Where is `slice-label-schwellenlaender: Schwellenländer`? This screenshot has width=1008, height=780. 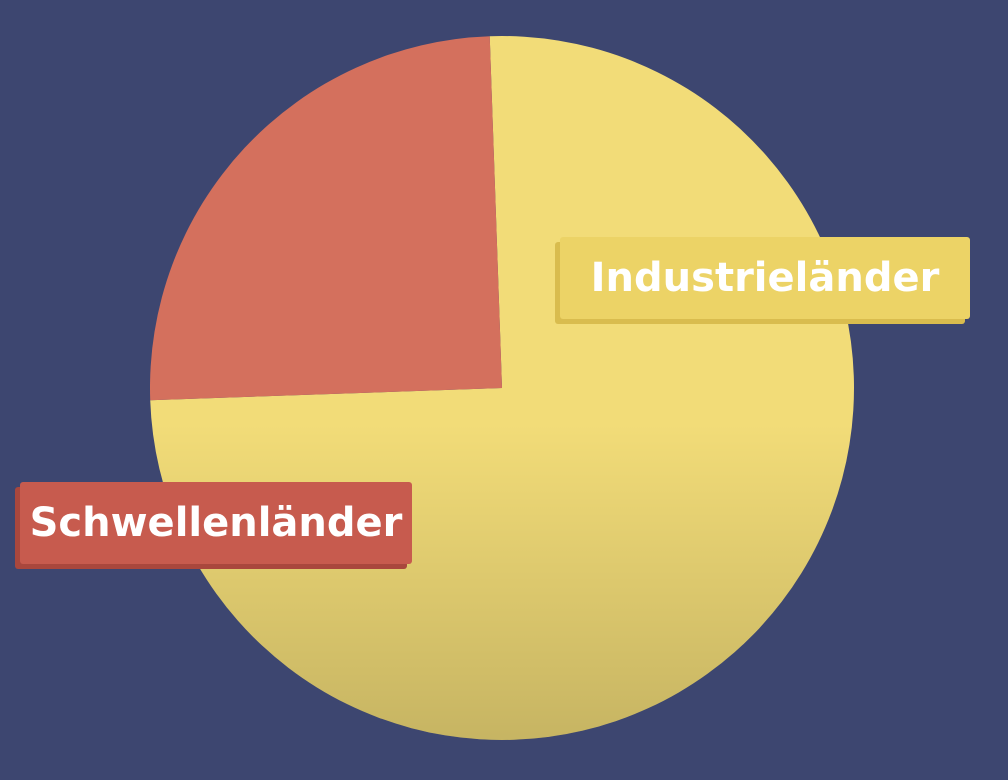
slice-label-schwellenlaender: Schwellenländer is located at coordinates (216, 523).